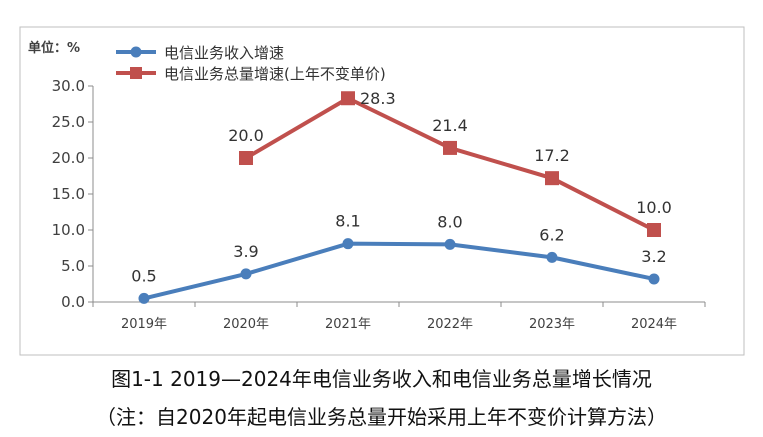  What do you see at coordinates (68, 122) in the screenshot?
I see `y-tick-label: 25.0` at bounding box center [68, 122].